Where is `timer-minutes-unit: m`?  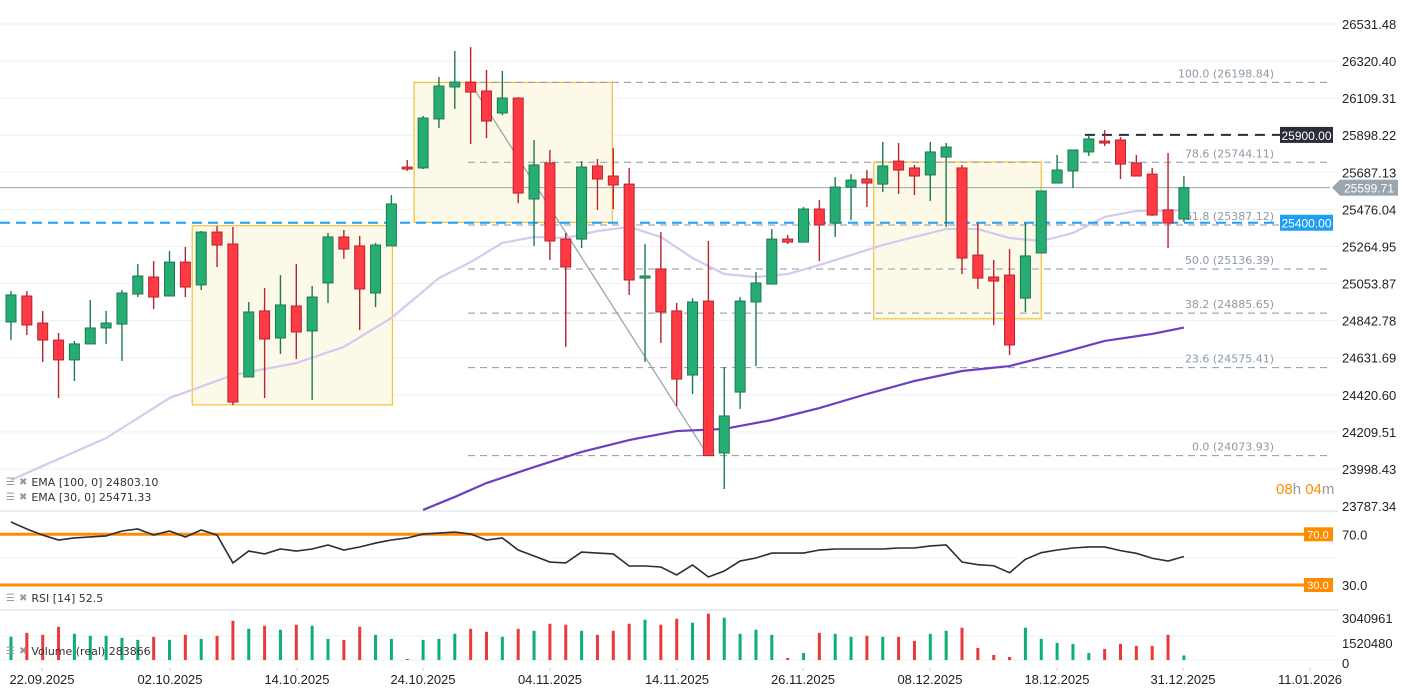
timer-minutes-unit: m is located at coordinates (1328, 489).